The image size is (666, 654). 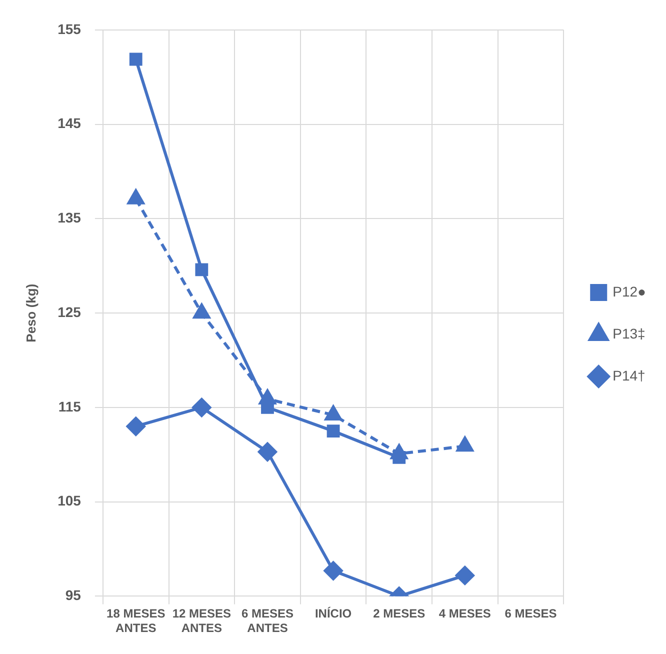 What do you see at coordinates (629, 291) in the screenshot?
I see `legend-label: P12●` at bounding box center [629, 291].